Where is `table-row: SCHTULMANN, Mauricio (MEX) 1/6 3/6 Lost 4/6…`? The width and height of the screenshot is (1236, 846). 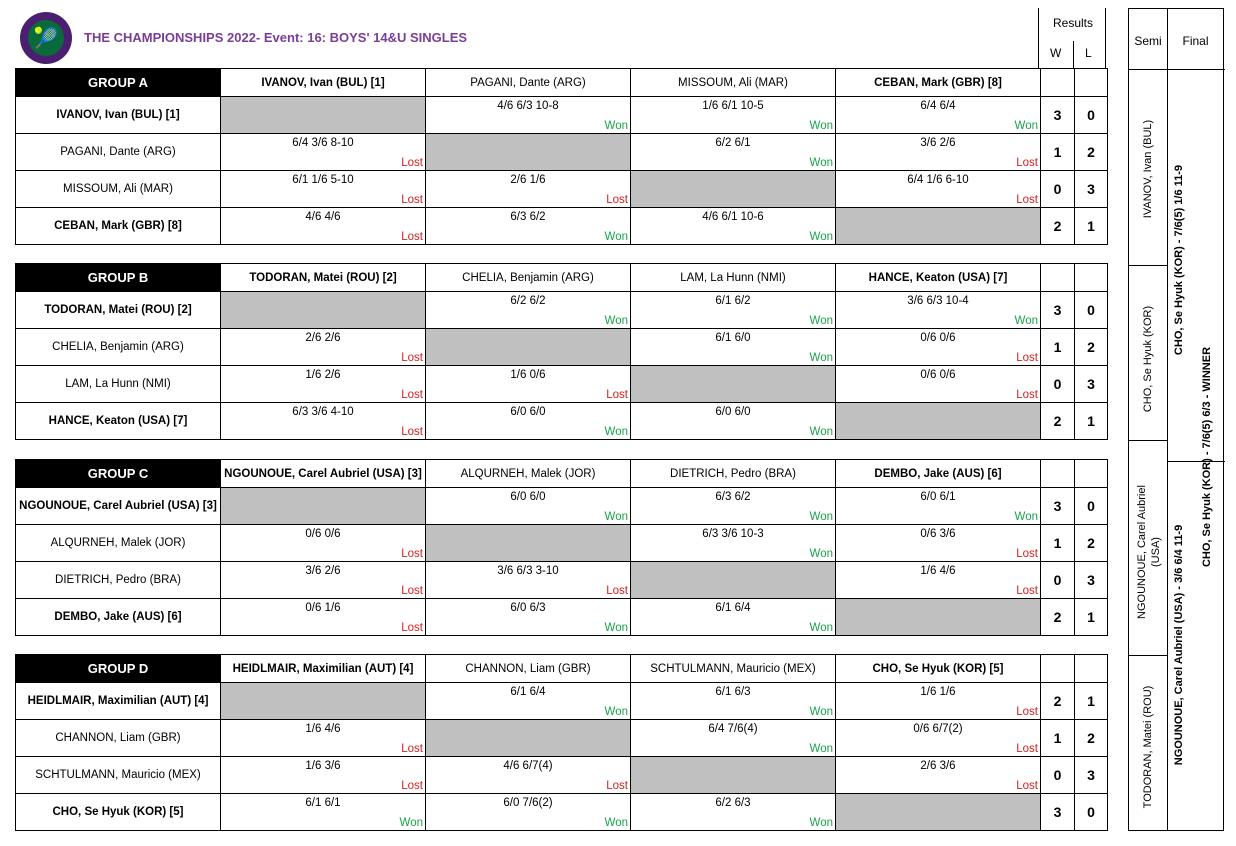 table-row: SCHTULMANN, Mauricio (MEX) 1/6 3/6 Lost 4/6… is located at coordinates (561, 775).